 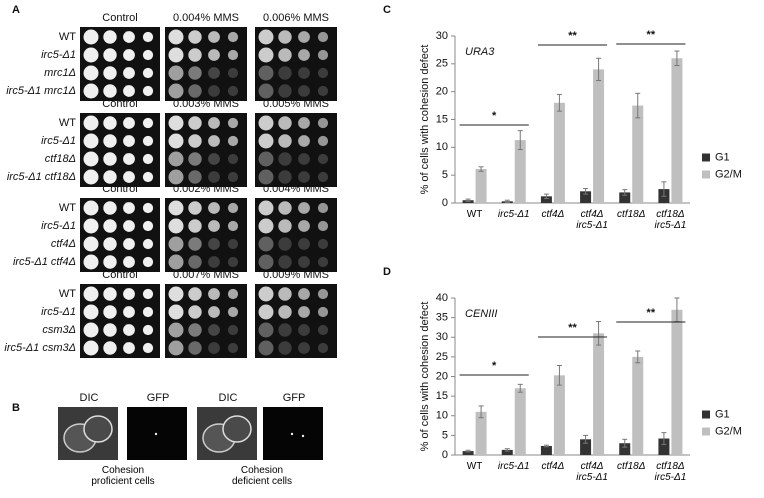 I want to click on caption: Cohesion proficient cells, so click(x=123, y=476).